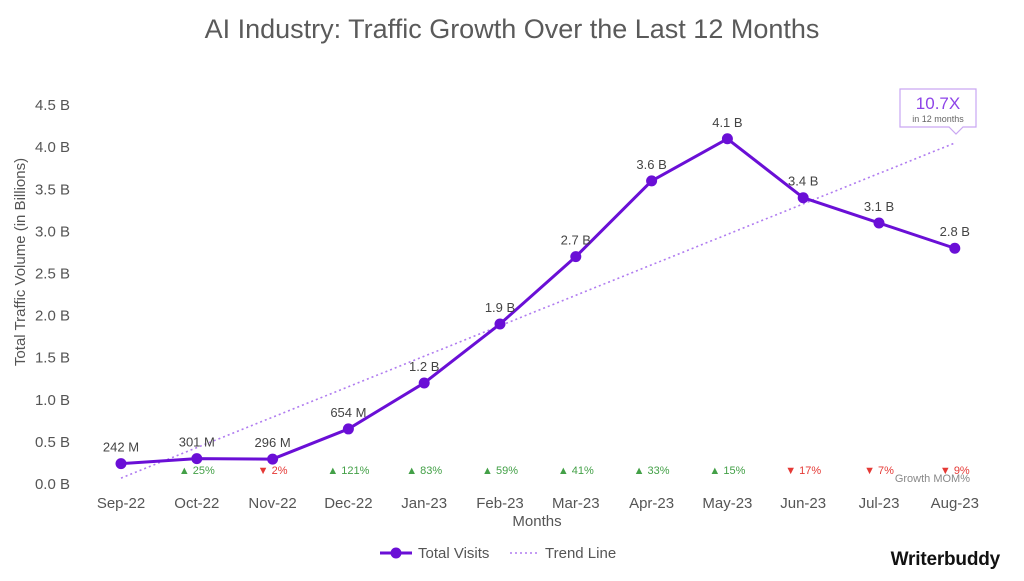  Describe the element at coordinates (396, 553) in the screenshot. I see `legend-marker-total-visits` at that location.